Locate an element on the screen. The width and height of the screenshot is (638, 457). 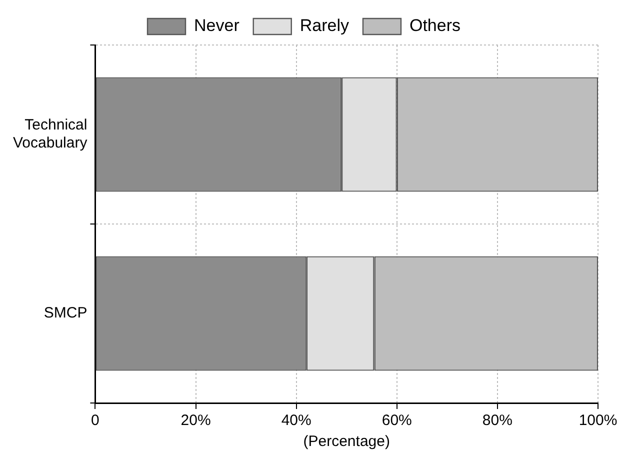
x-tick-label: 40% is located at coordinates (296, 421).